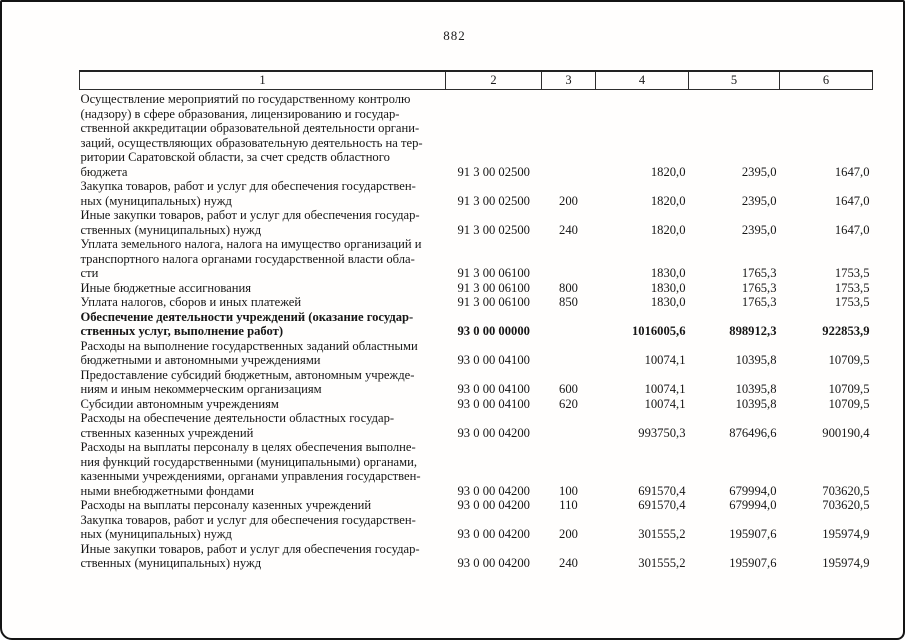 The width and height of the screenshot is (905, 640). What do you see at coordinates (568, 302) in the screenshot?
I see `expense-type-cell: 850` at bounding box center [568, 302].